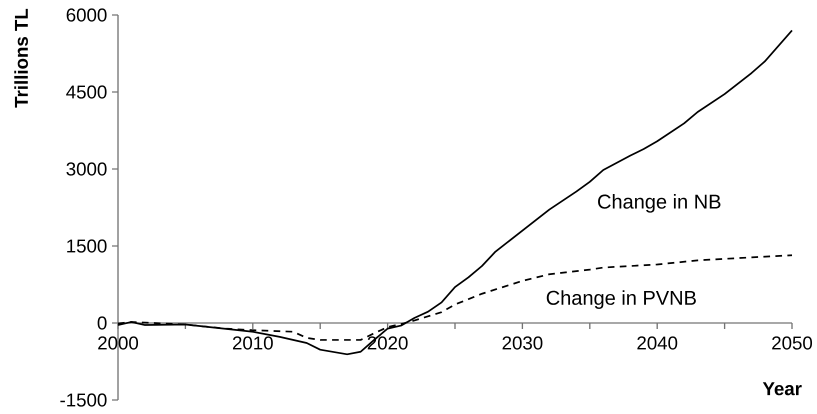  What do you see at coordinates (659, 203) in the screenshot?
I see `series-label: Change in NB` at bounding box center [659, 203].